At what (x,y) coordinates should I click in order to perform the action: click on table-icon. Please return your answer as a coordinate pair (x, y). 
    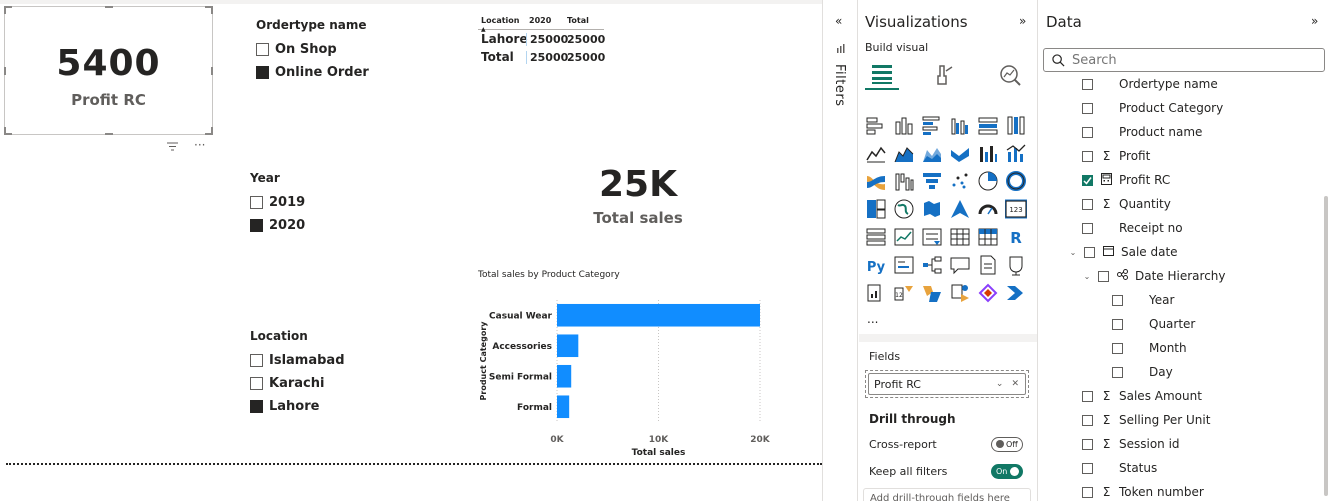
    Looking at the image, I should click on (960, 237).